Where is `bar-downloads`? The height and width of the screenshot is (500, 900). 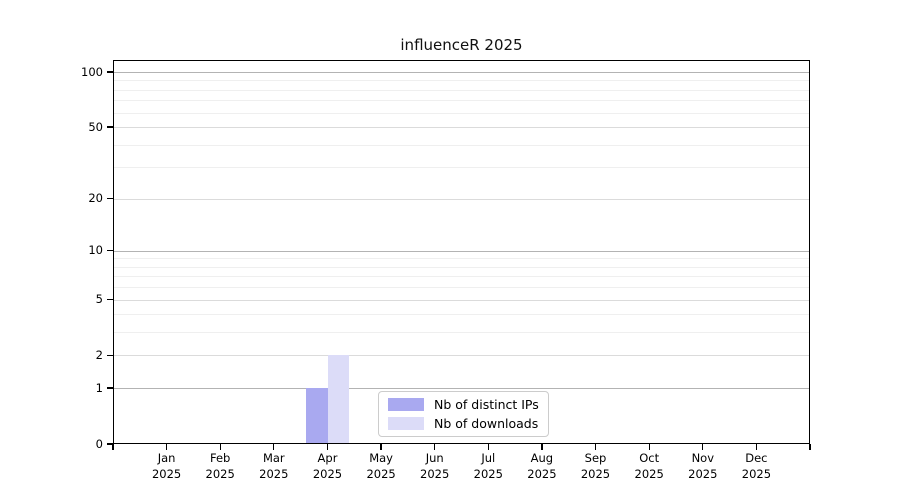 bar-downloads is located at coordinates (338, 399).